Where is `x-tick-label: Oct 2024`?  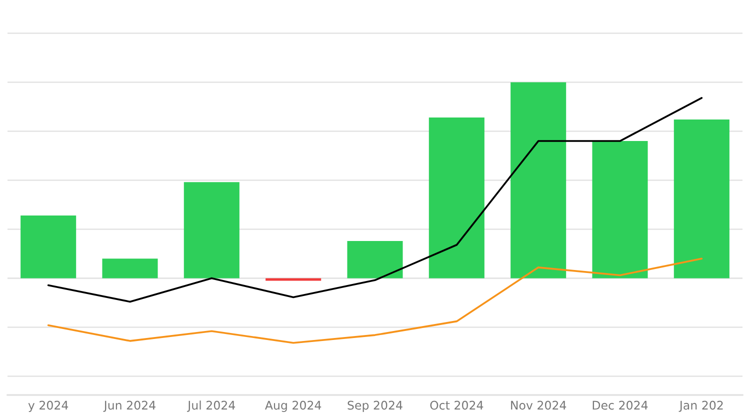
x-tick-label: Oct 2024 is located at coordinates (457, 405).